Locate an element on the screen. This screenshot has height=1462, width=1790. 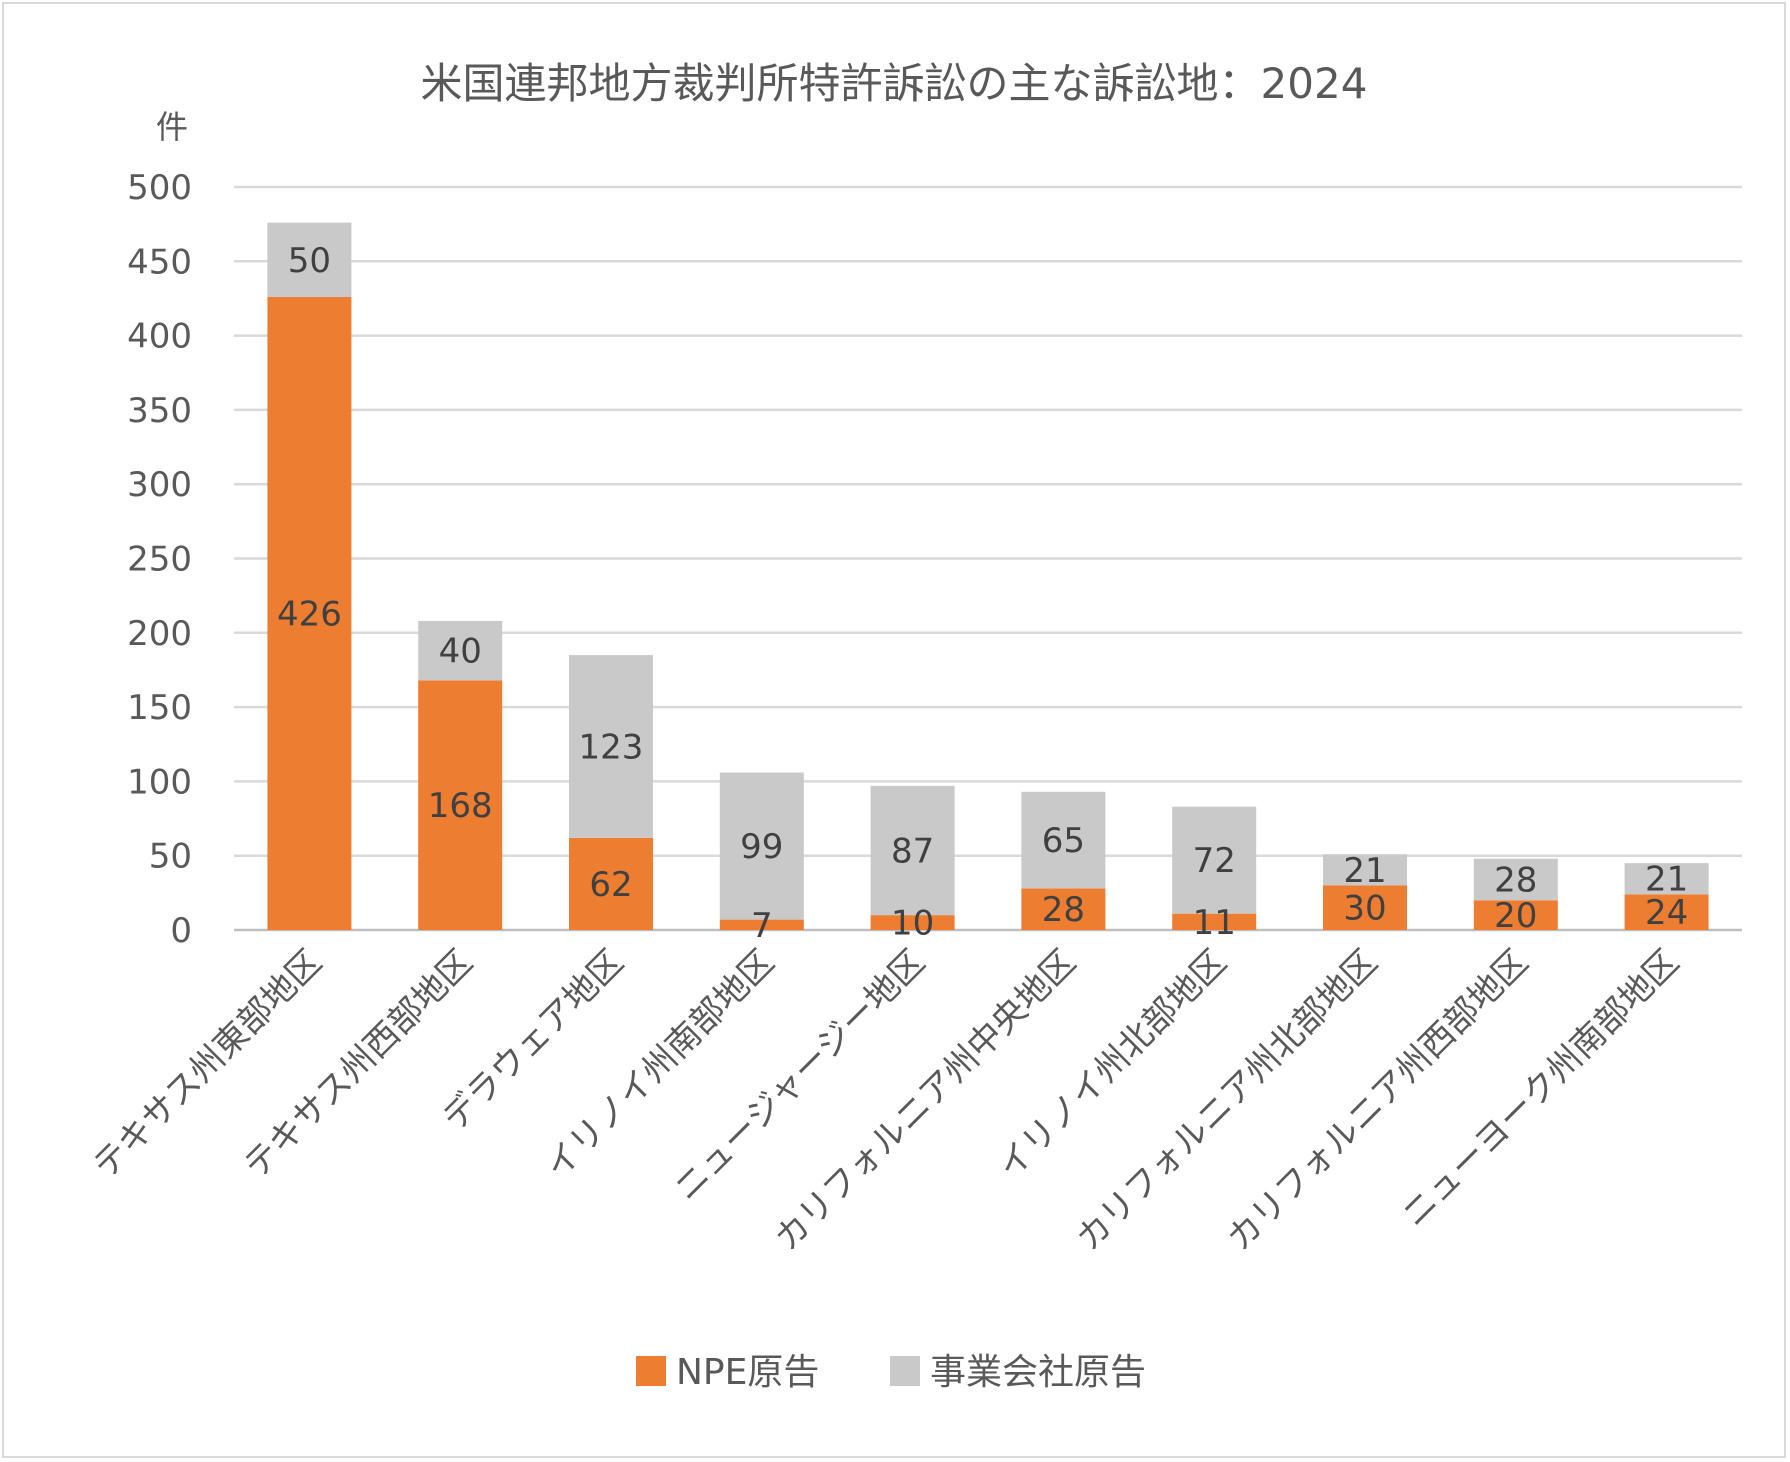
legend: NPE原告 事業会社原告 is located at coordinates (891, 1372).